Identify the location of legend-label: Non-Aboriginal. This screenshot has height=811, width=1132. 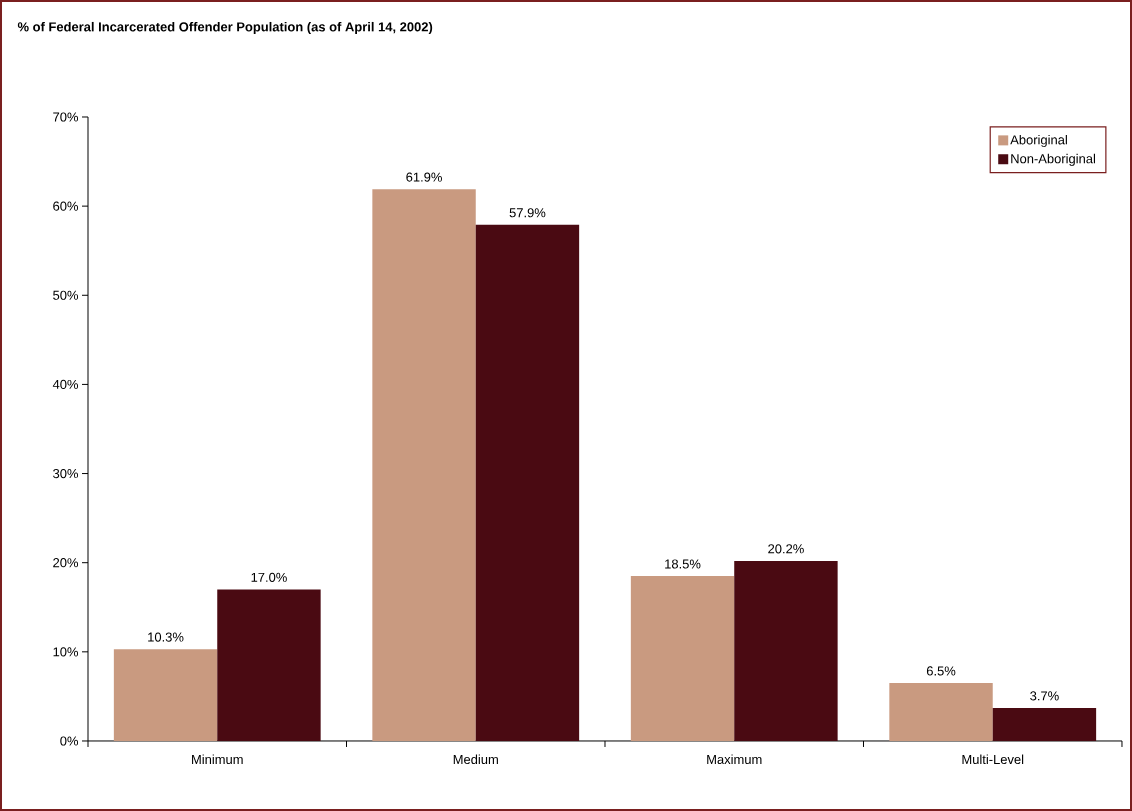
(1053, 159).